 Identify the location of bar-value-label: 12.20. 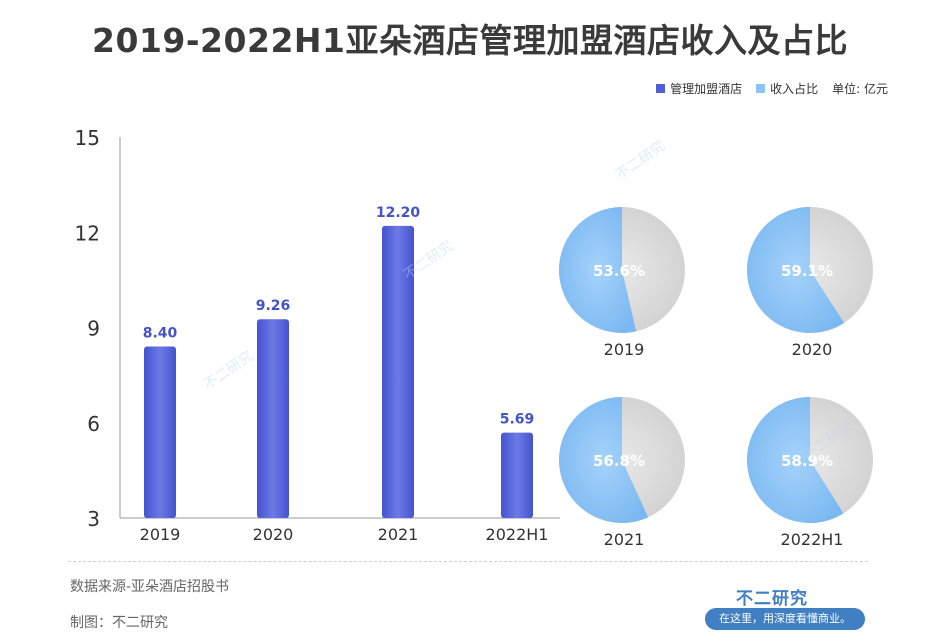
(398, 213).